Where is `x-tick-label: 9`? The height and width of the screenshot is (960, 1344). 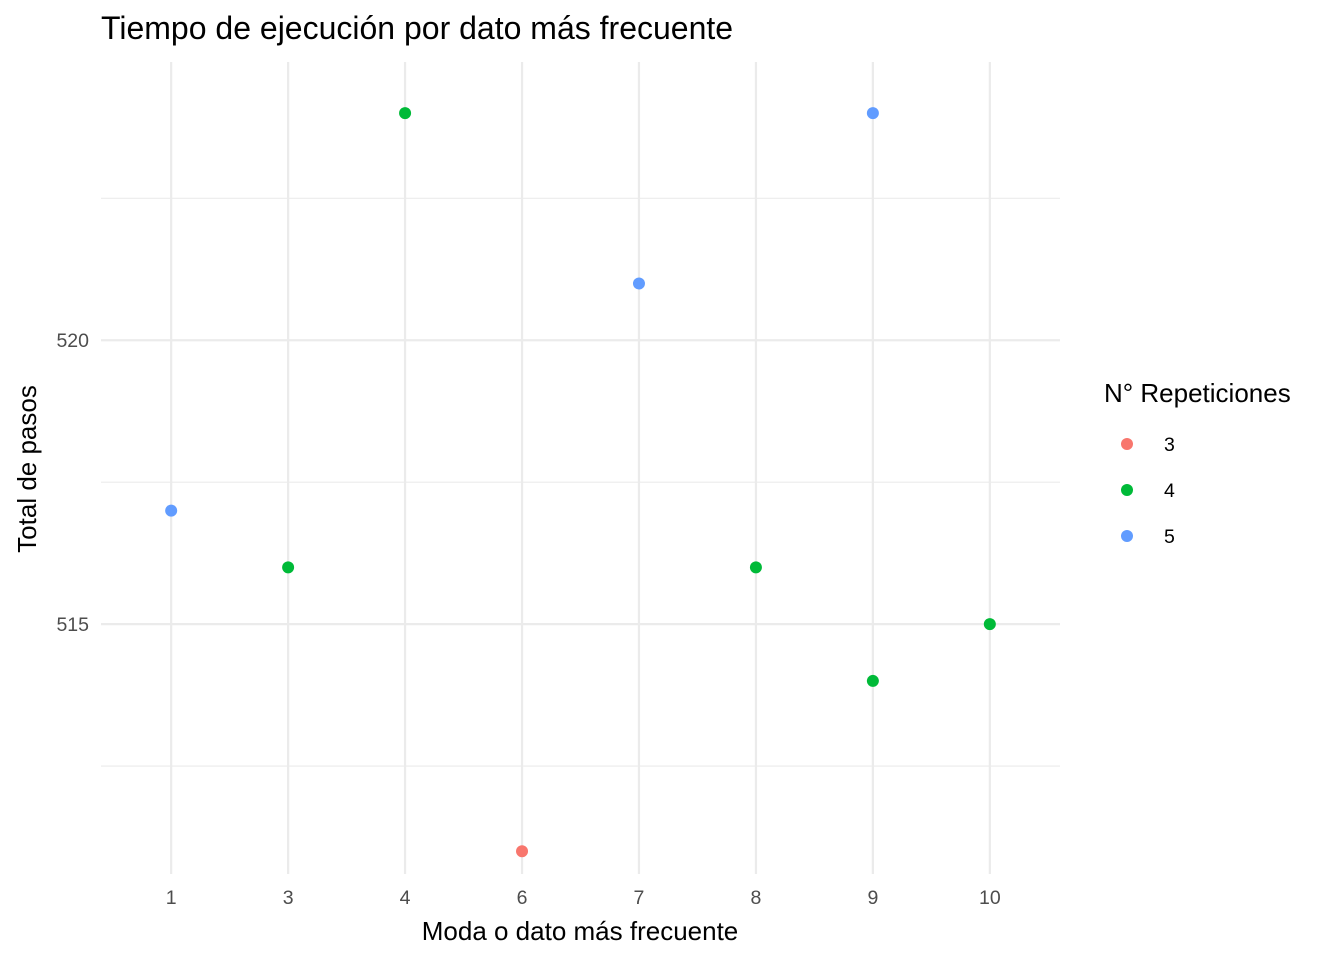 x-tick-label: 9 is located at coordinates (872, 898).